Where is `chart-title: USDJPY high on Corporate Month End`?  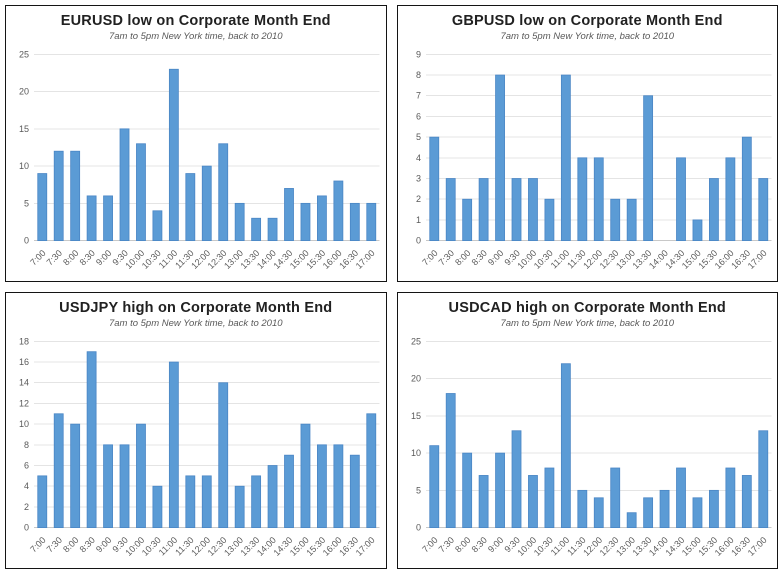
chart-title: USDJPY high on Corporate Month End is located at coordinates (196, 308).